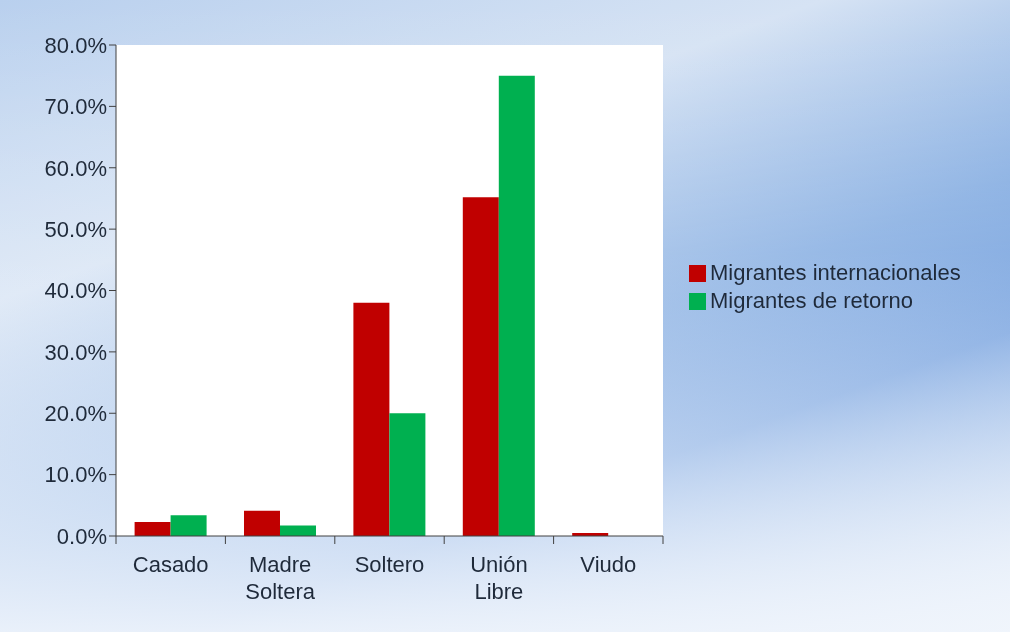  What do you see at coordinates (811, 300) in the screenshot?
I see `legend-label: Migrantes de retorno` at bounding box center [811, 300].